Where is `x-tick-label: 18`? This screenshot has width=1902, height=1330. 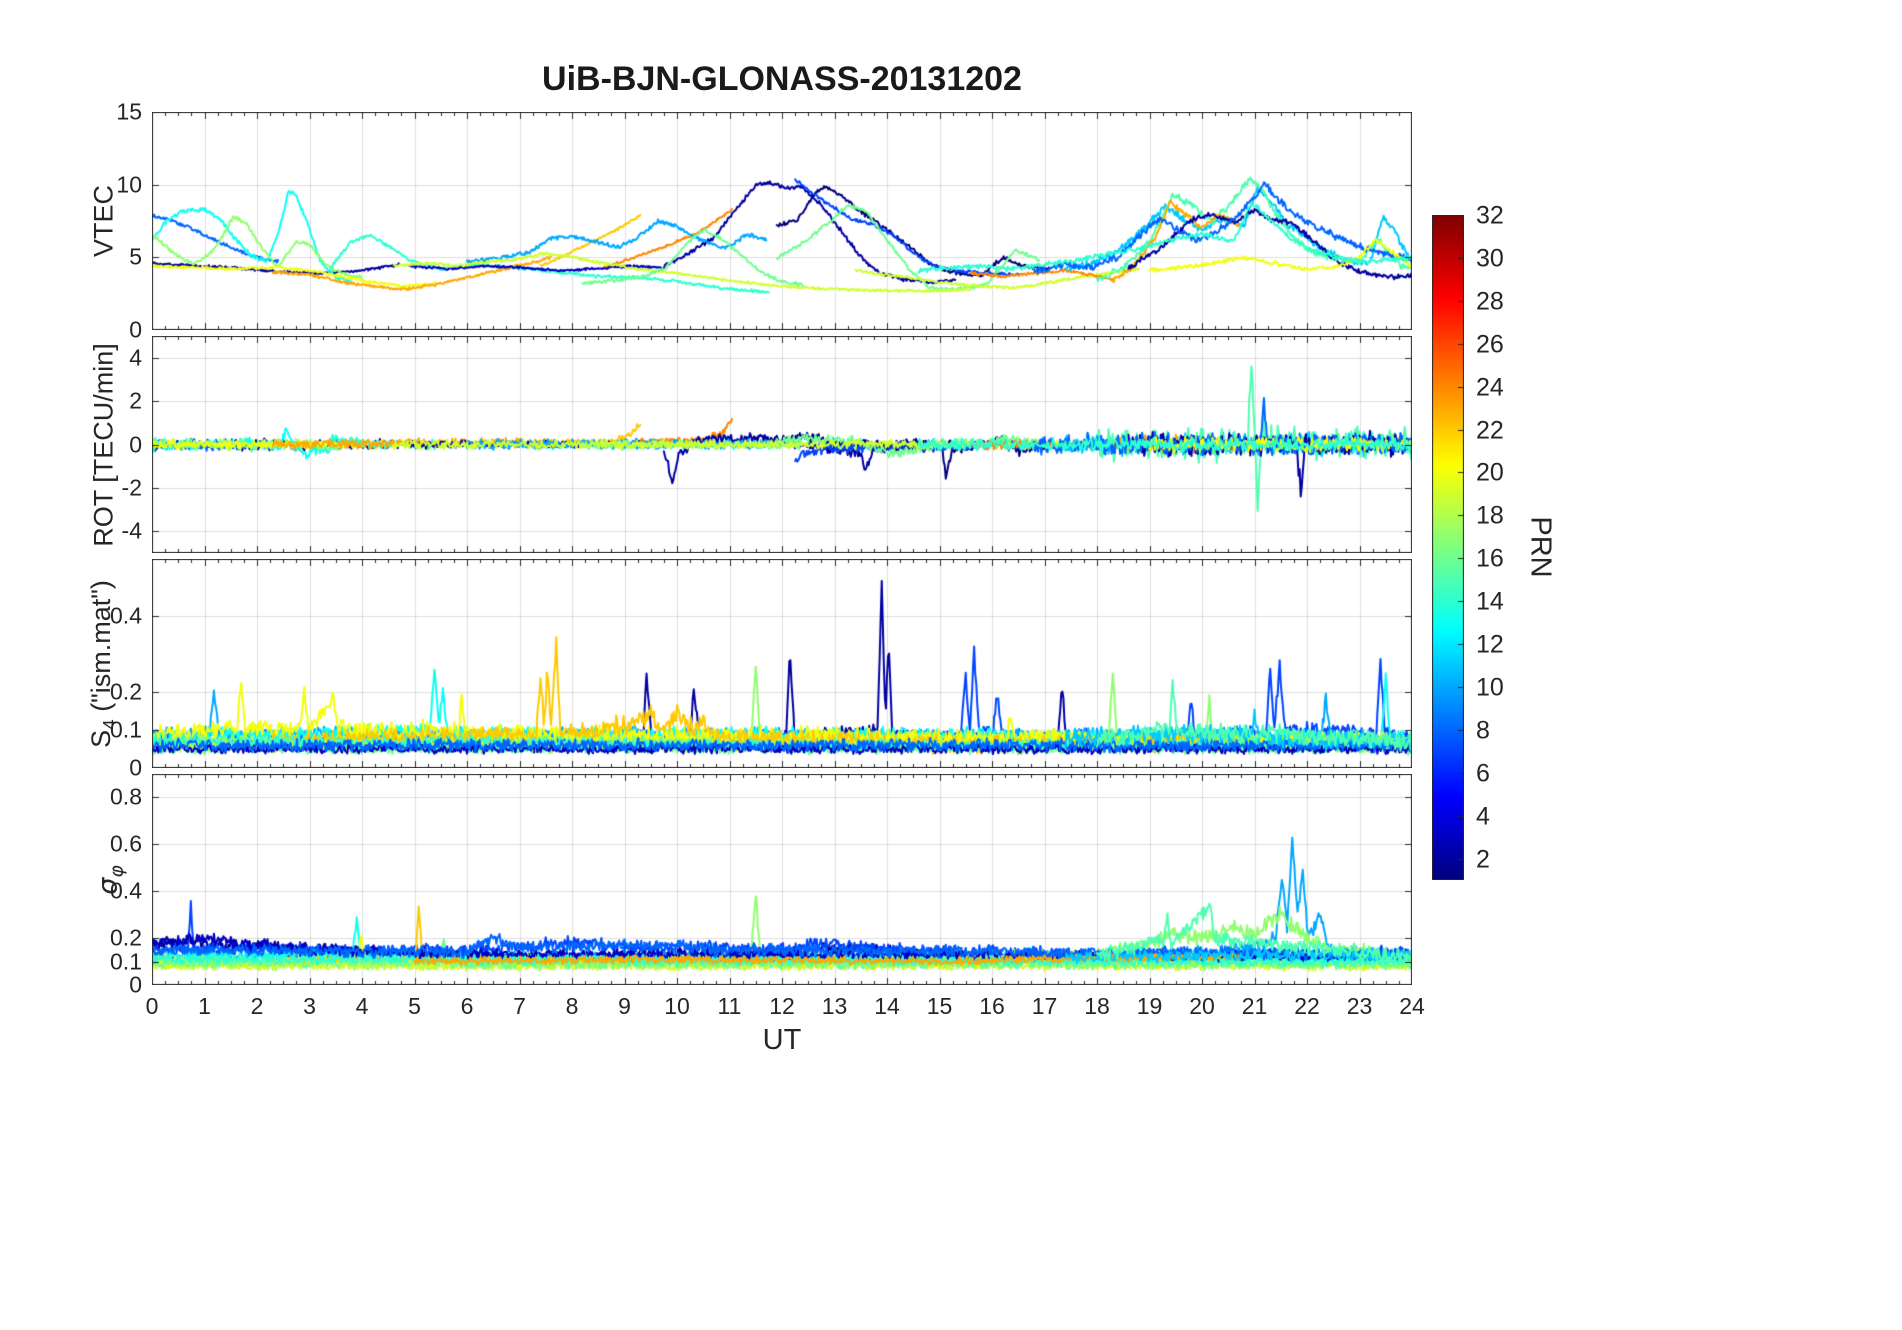
x-tick-label: 18 is located at coordinates (1097, 1006).